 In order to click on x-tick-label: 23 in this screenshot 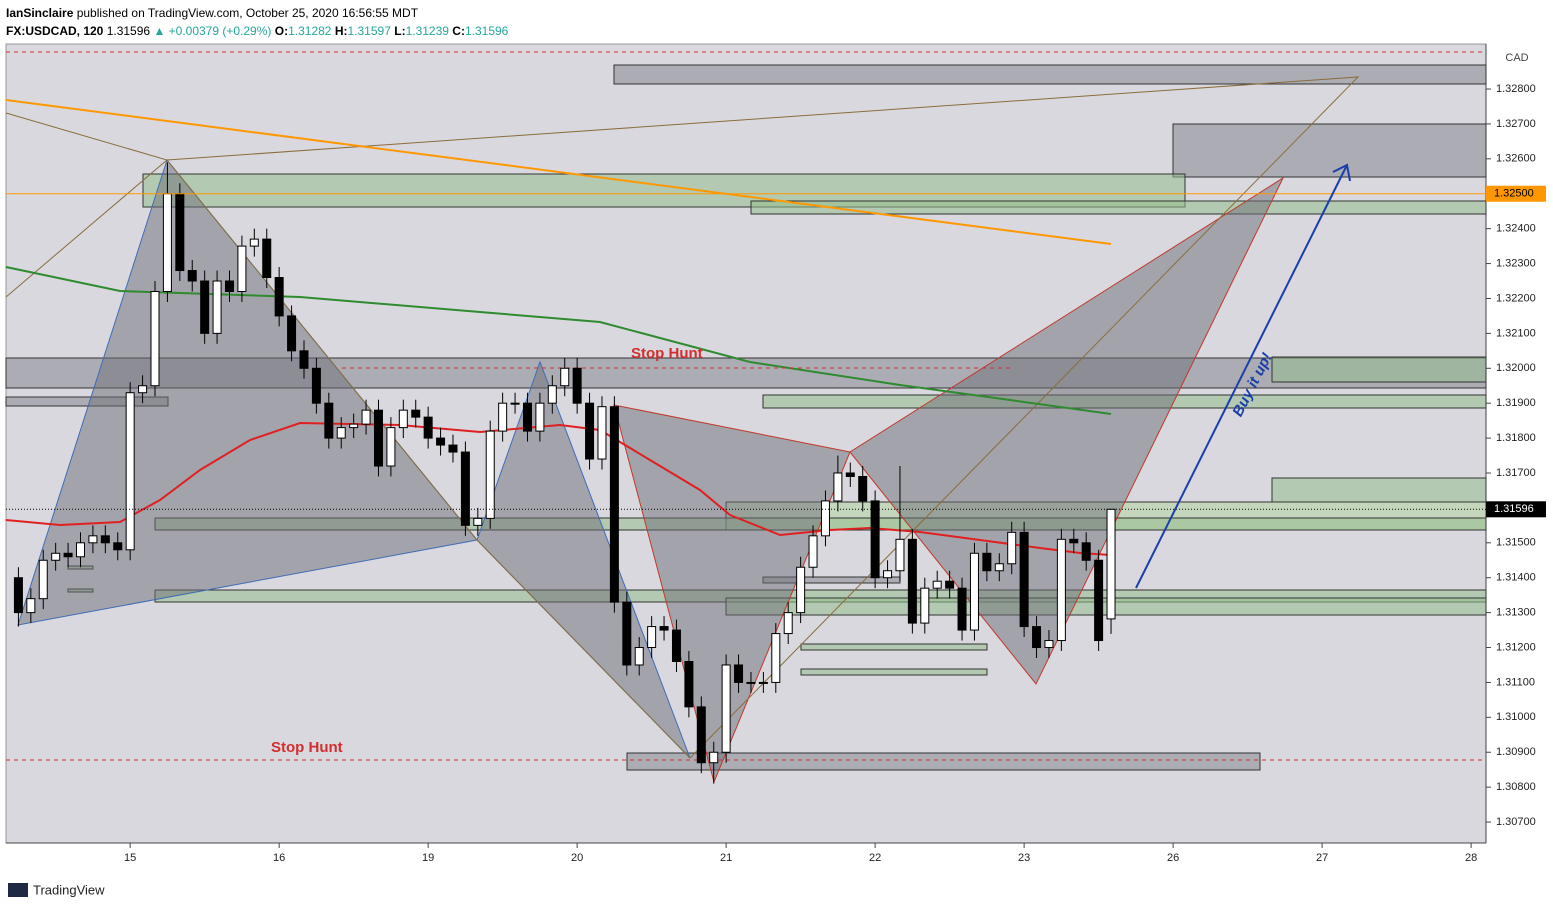, I will do `click(1024, 858)`.